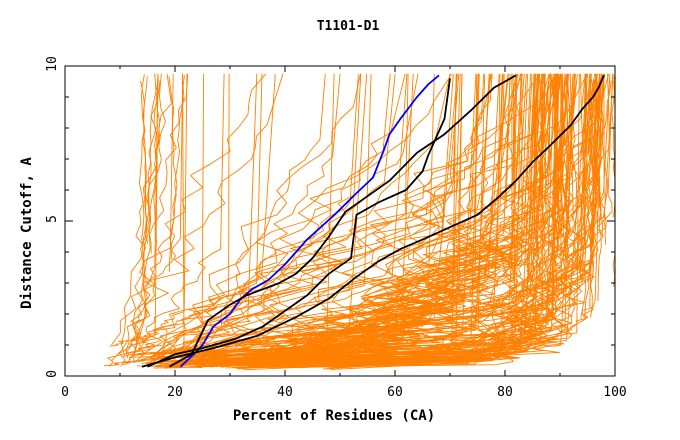 The image size is (680, 440). What do you see at coordinates (614, 392) in the screenshot?
I see `x-tick-label: 100` at bounding box center [614, 392].